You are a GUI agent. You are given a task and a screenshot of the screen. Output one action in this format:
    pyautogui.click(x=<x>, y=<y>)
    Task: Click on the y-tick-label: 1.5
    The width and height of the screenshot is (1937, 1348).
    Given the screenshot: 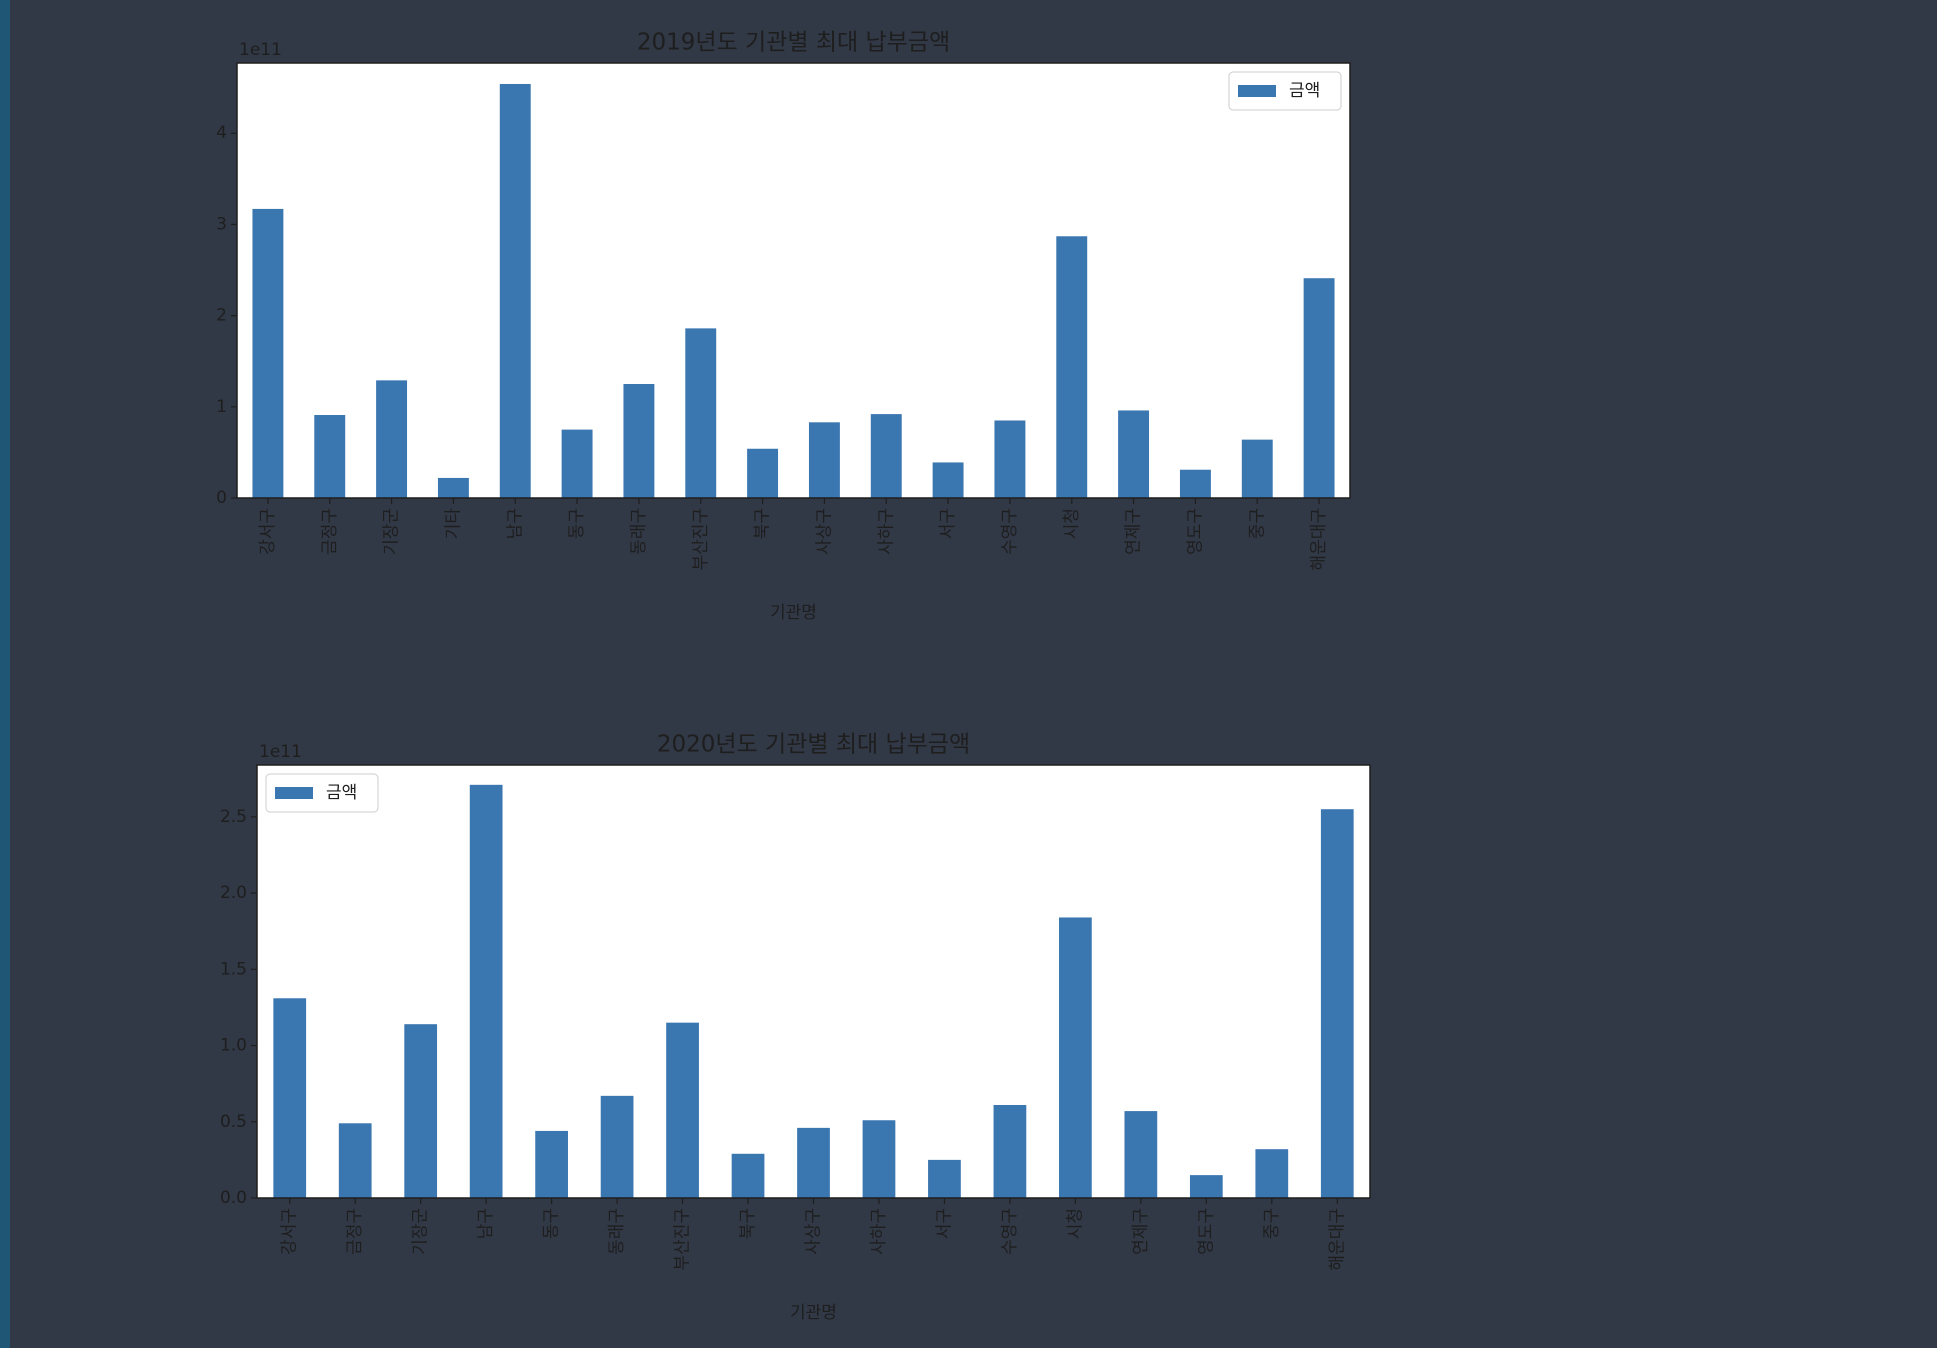 What is the action you would take?
    pyautogui.click(x=233, y=969)
    